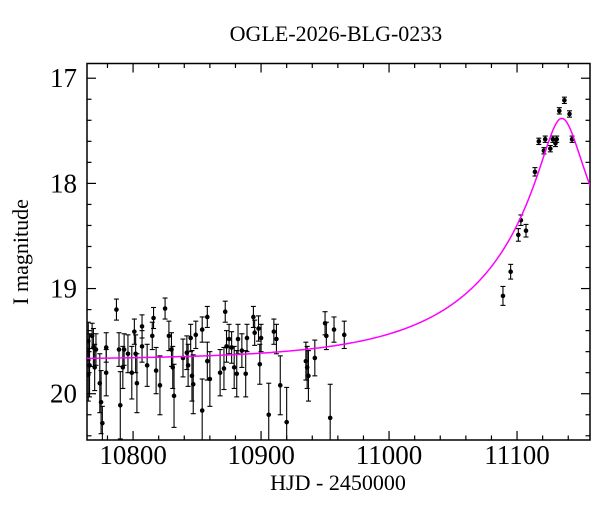 The width and height of the screenshot is (600, 517). Describe the element at coordinates (389, 455) in the screenshot. I see `x-tick-label: 11000` at that location.